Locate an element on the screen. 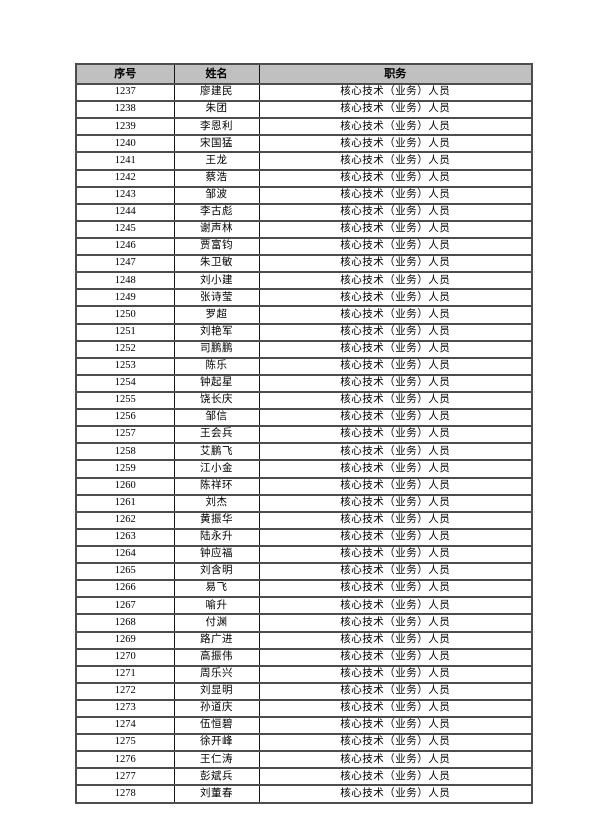 This screenshot has width=609, height=832. cell-name: 罗超 is located at coordinates (216, 315).